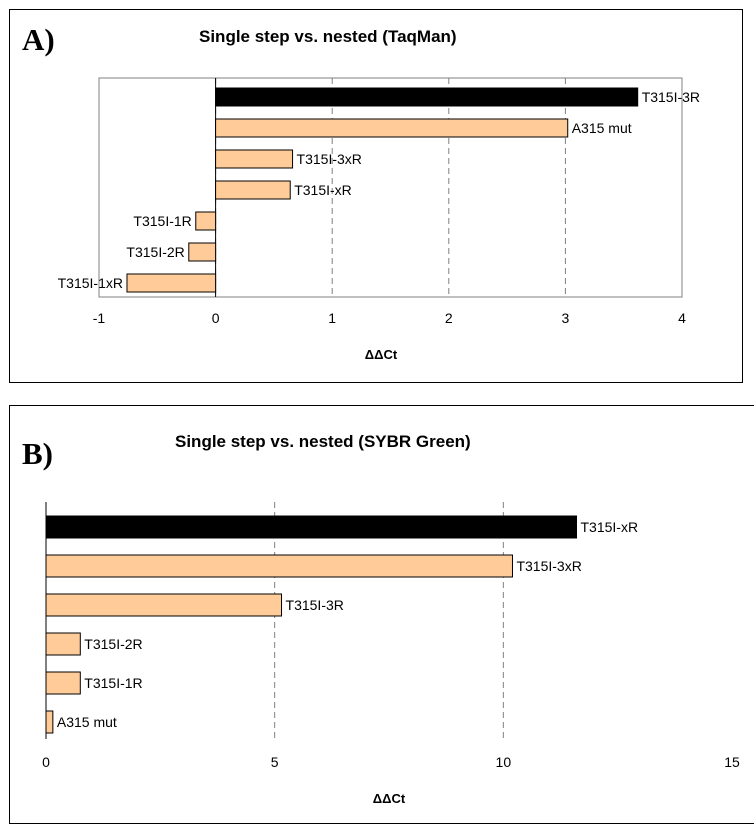 The image size is (754, 832). Describe the element at coordinates (332, 318) in the screenshot. I see `x-tick-label: 1` at that location.